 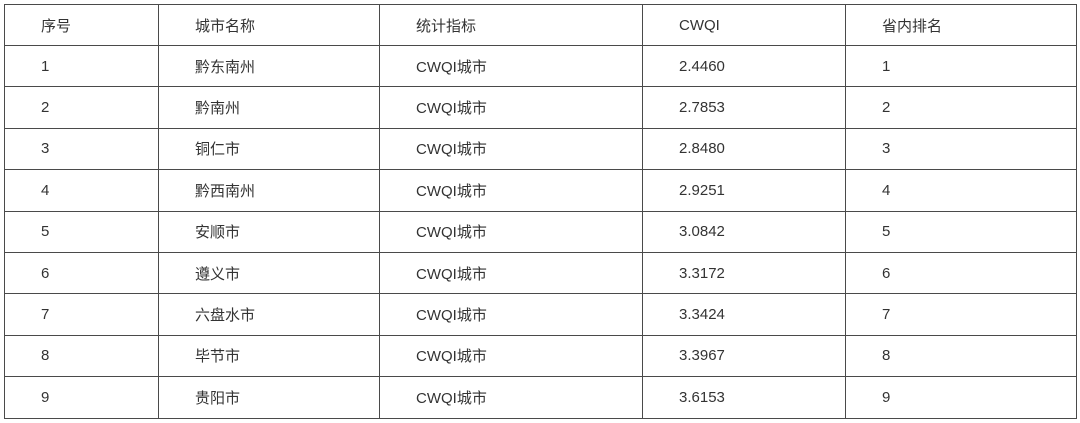 I want to click on table-row: 3 铜仁市 CWQI城市 2.8480 3, so click(x=540, y=149).